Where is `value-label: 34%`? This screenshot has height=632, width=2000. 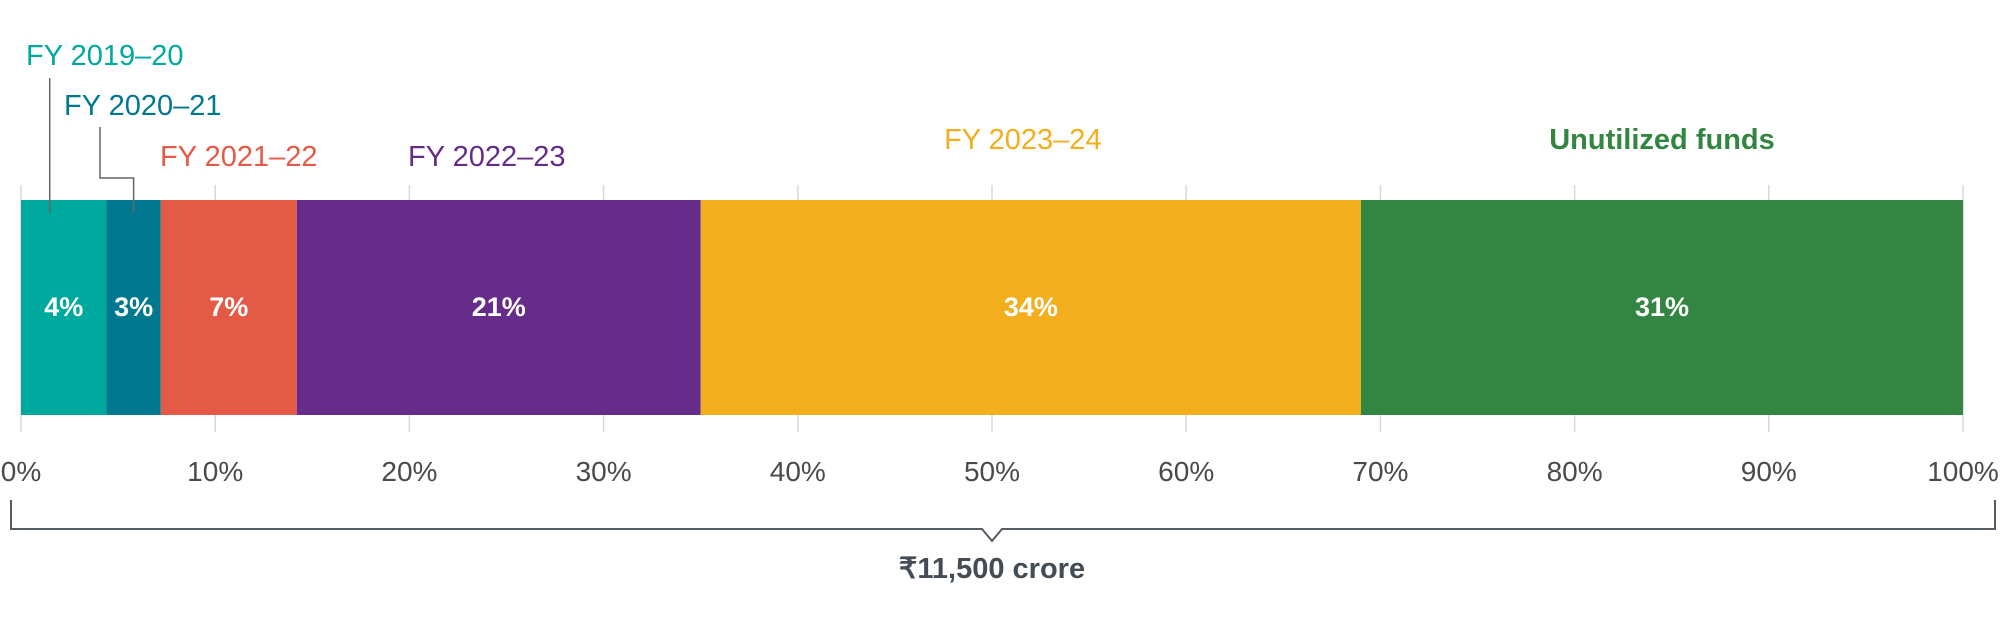
value-label: 34% is located at coordinates (1031, 307).